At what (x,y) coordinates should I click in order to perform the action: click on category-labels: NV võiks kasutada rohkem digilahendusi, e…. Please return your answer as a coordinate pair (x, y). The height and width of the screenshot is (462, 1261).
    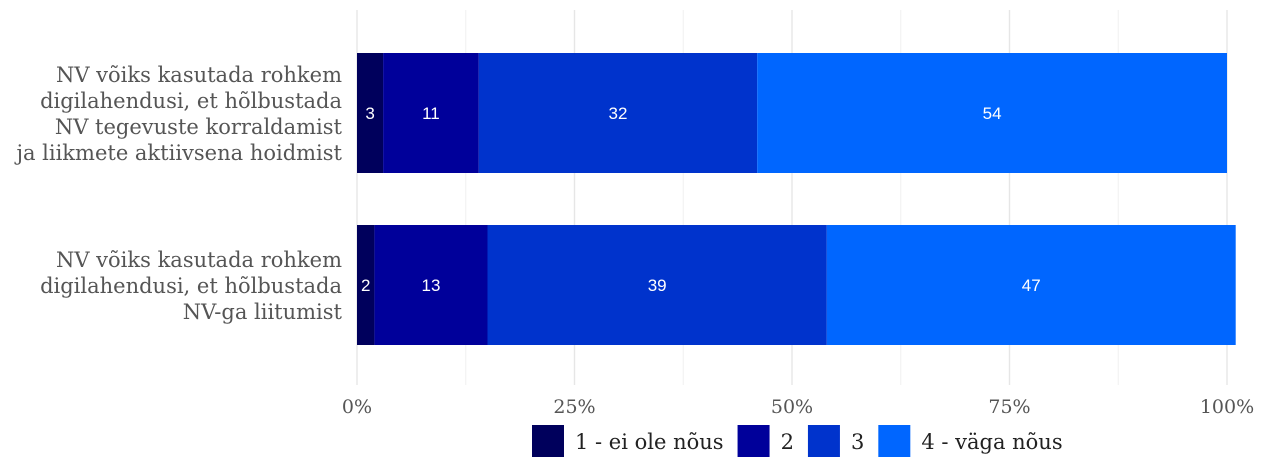
    Looking at the image, I should click on (177, 193).